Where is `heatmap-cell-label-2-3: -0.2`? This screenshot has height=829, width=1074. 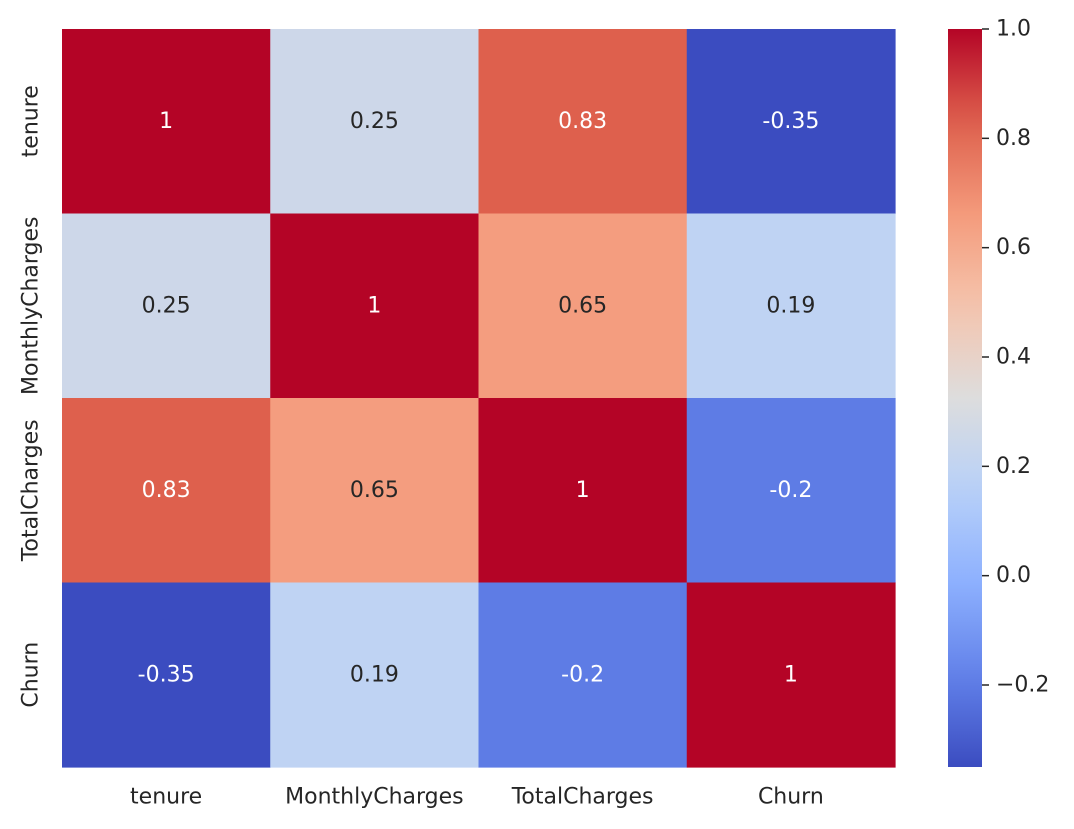
heatmap-cell-label-2-3: -0.2 is located at coordinates (790, 490).